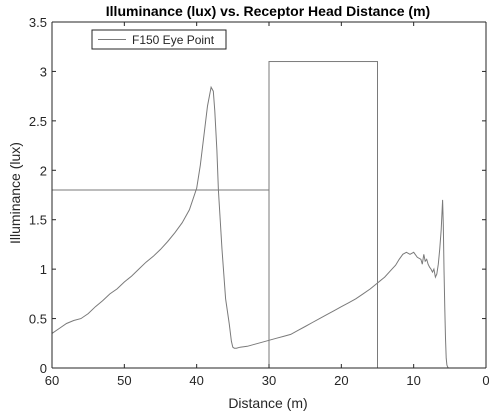 This screenshot has height=413, width=489. I want to click on y-axis-label: Illuminance (lux), so click(15, 193).